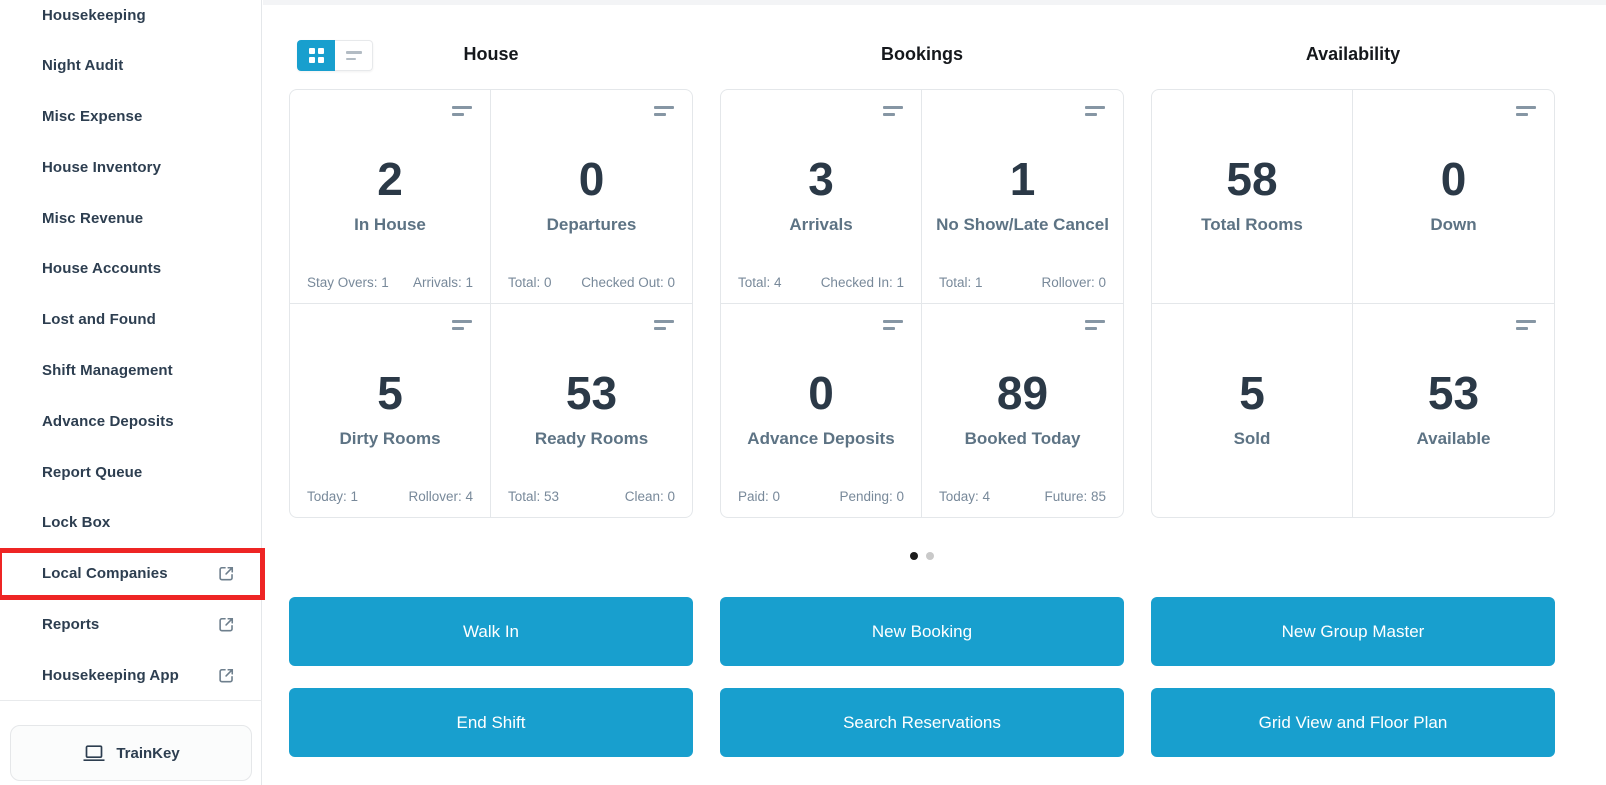  What do you see at coordinates (442, 282) in the screenshot?
I see `card-foot-right: Arrivals: 1` at bounding box center [442, 282].